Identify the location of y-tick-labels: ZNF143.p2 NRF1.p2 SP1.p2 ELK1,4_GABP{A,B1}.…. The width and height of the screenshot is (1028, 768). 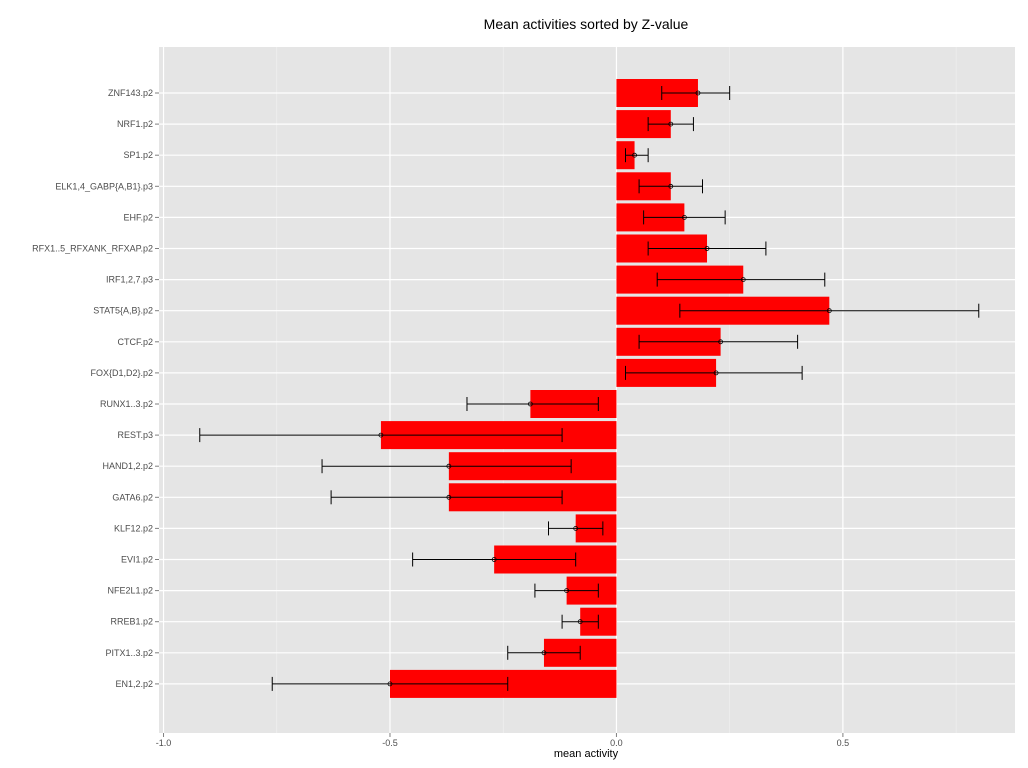
(95, 388).